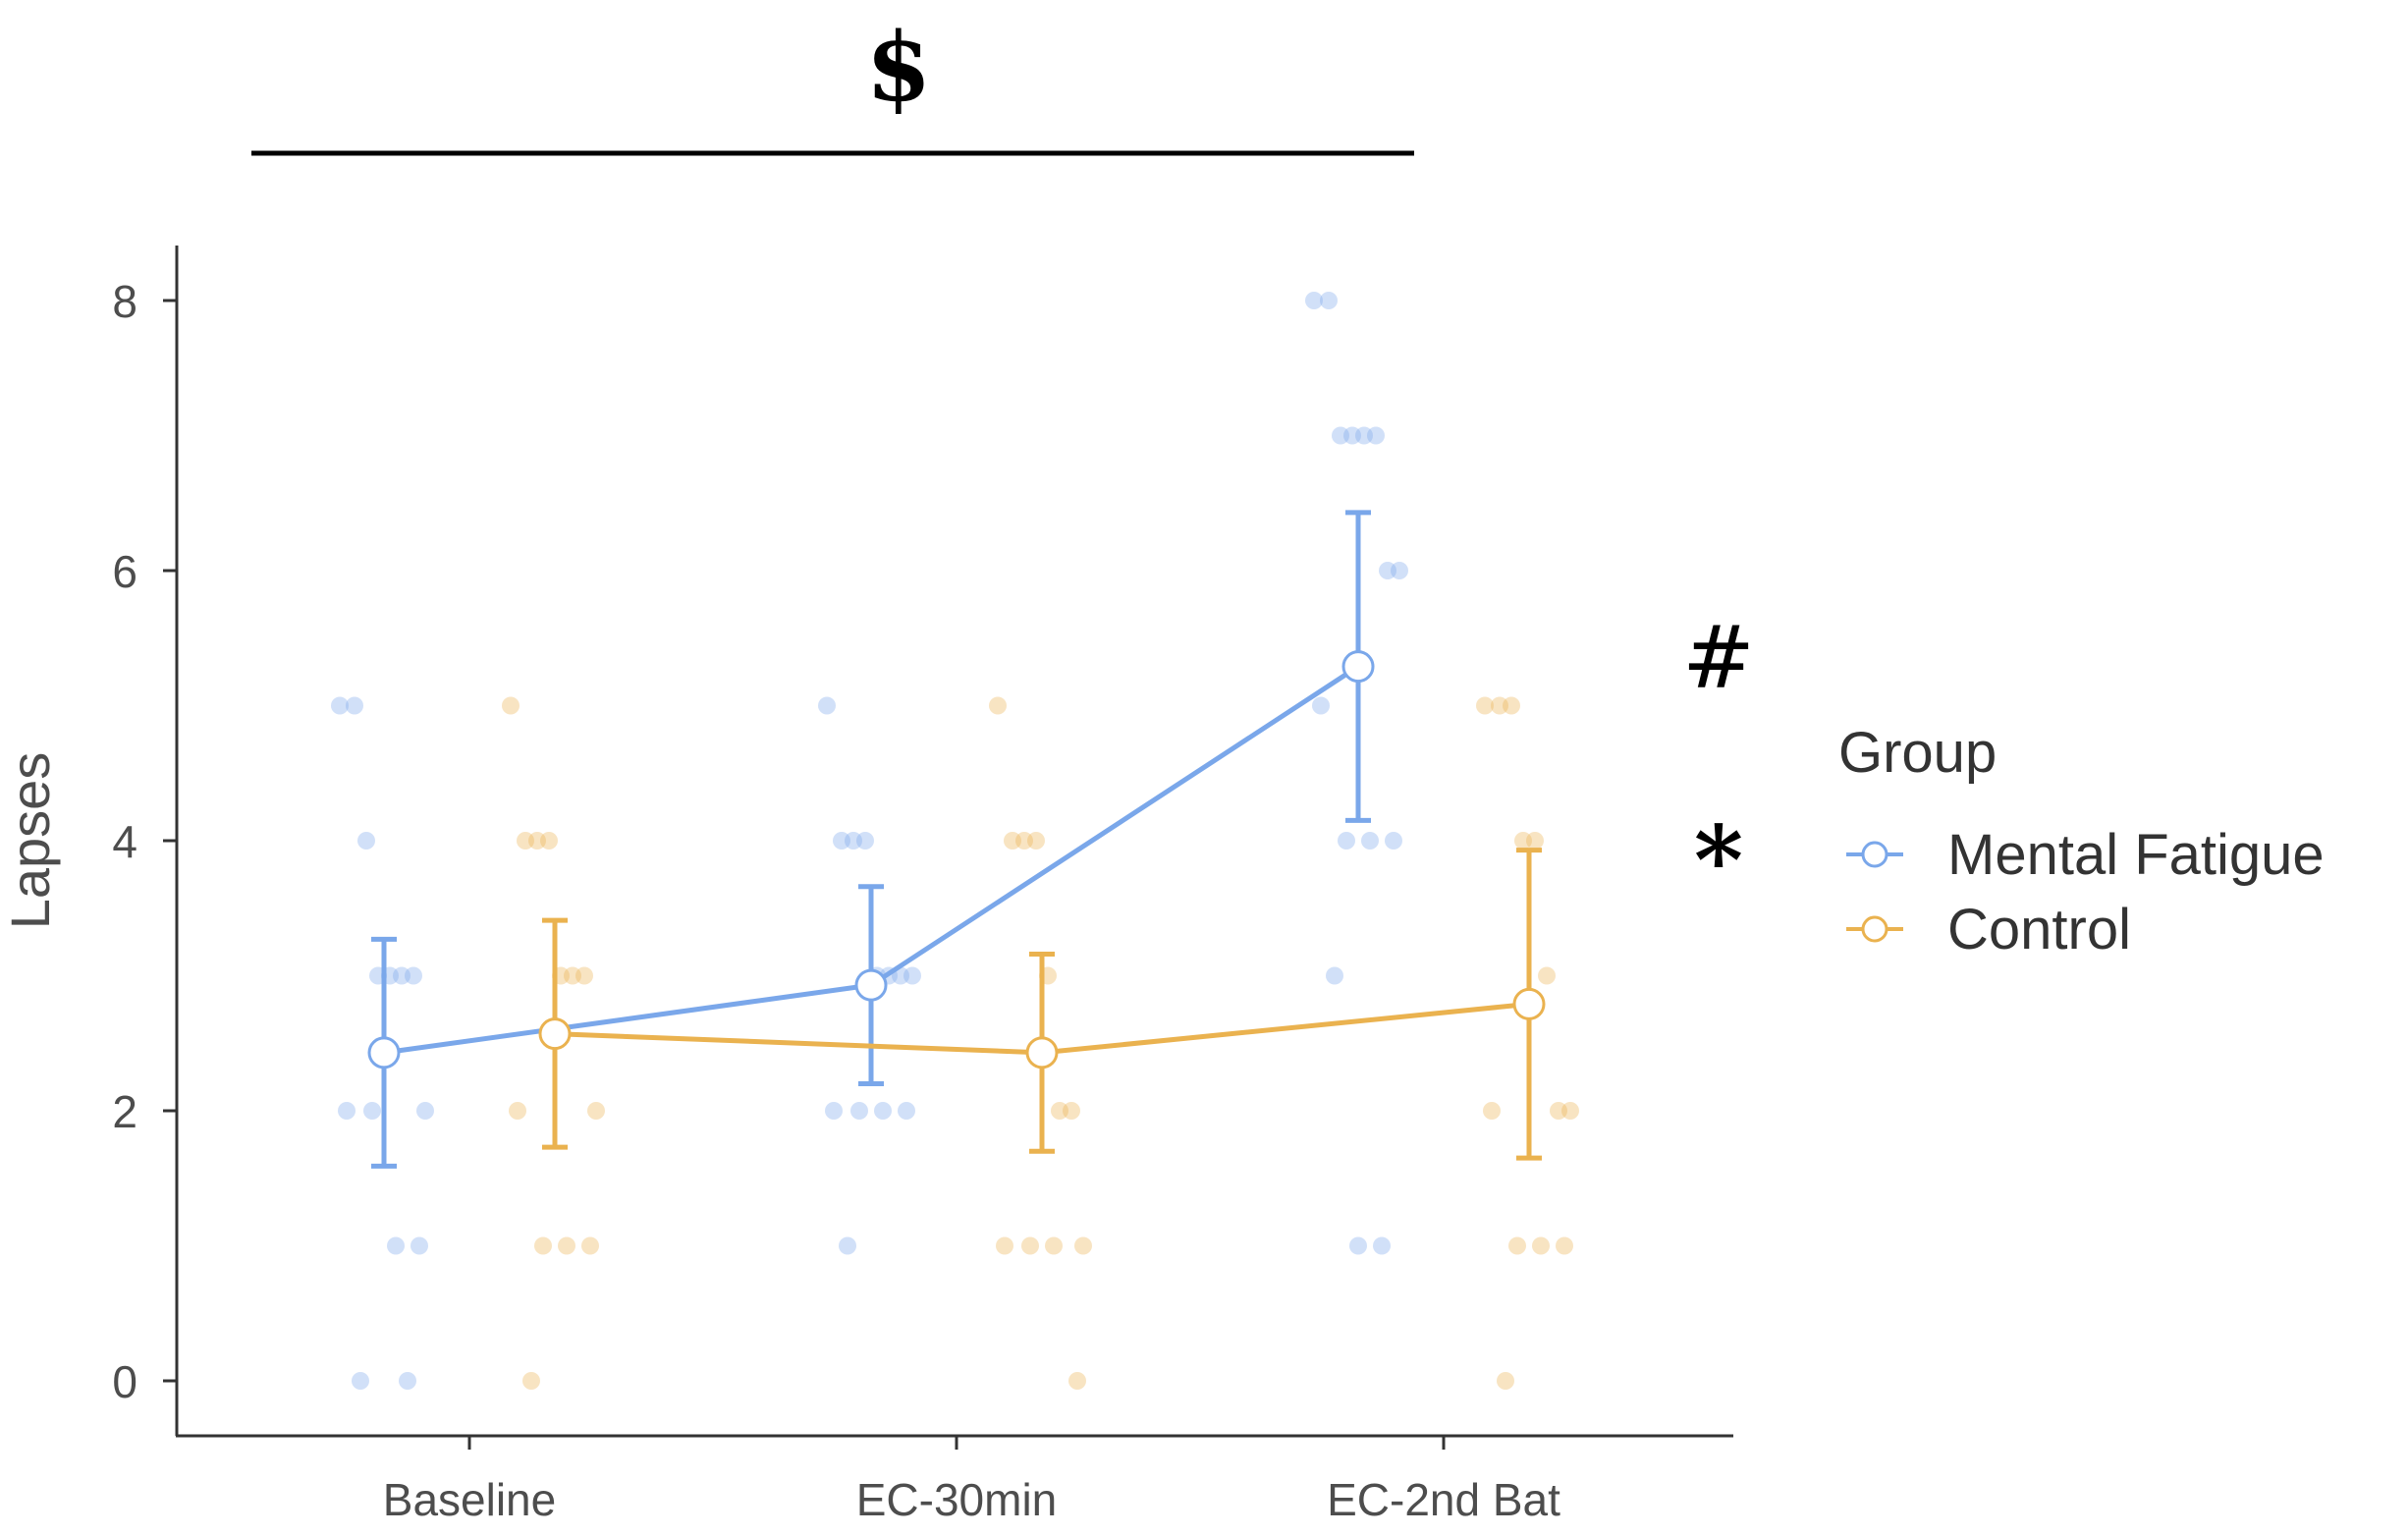 This screenshot has width=2408, height=1536. Describe the element at coordinates (957, 1499) in the screenshot. I see `x-tick-label: EC-30min` at that location.